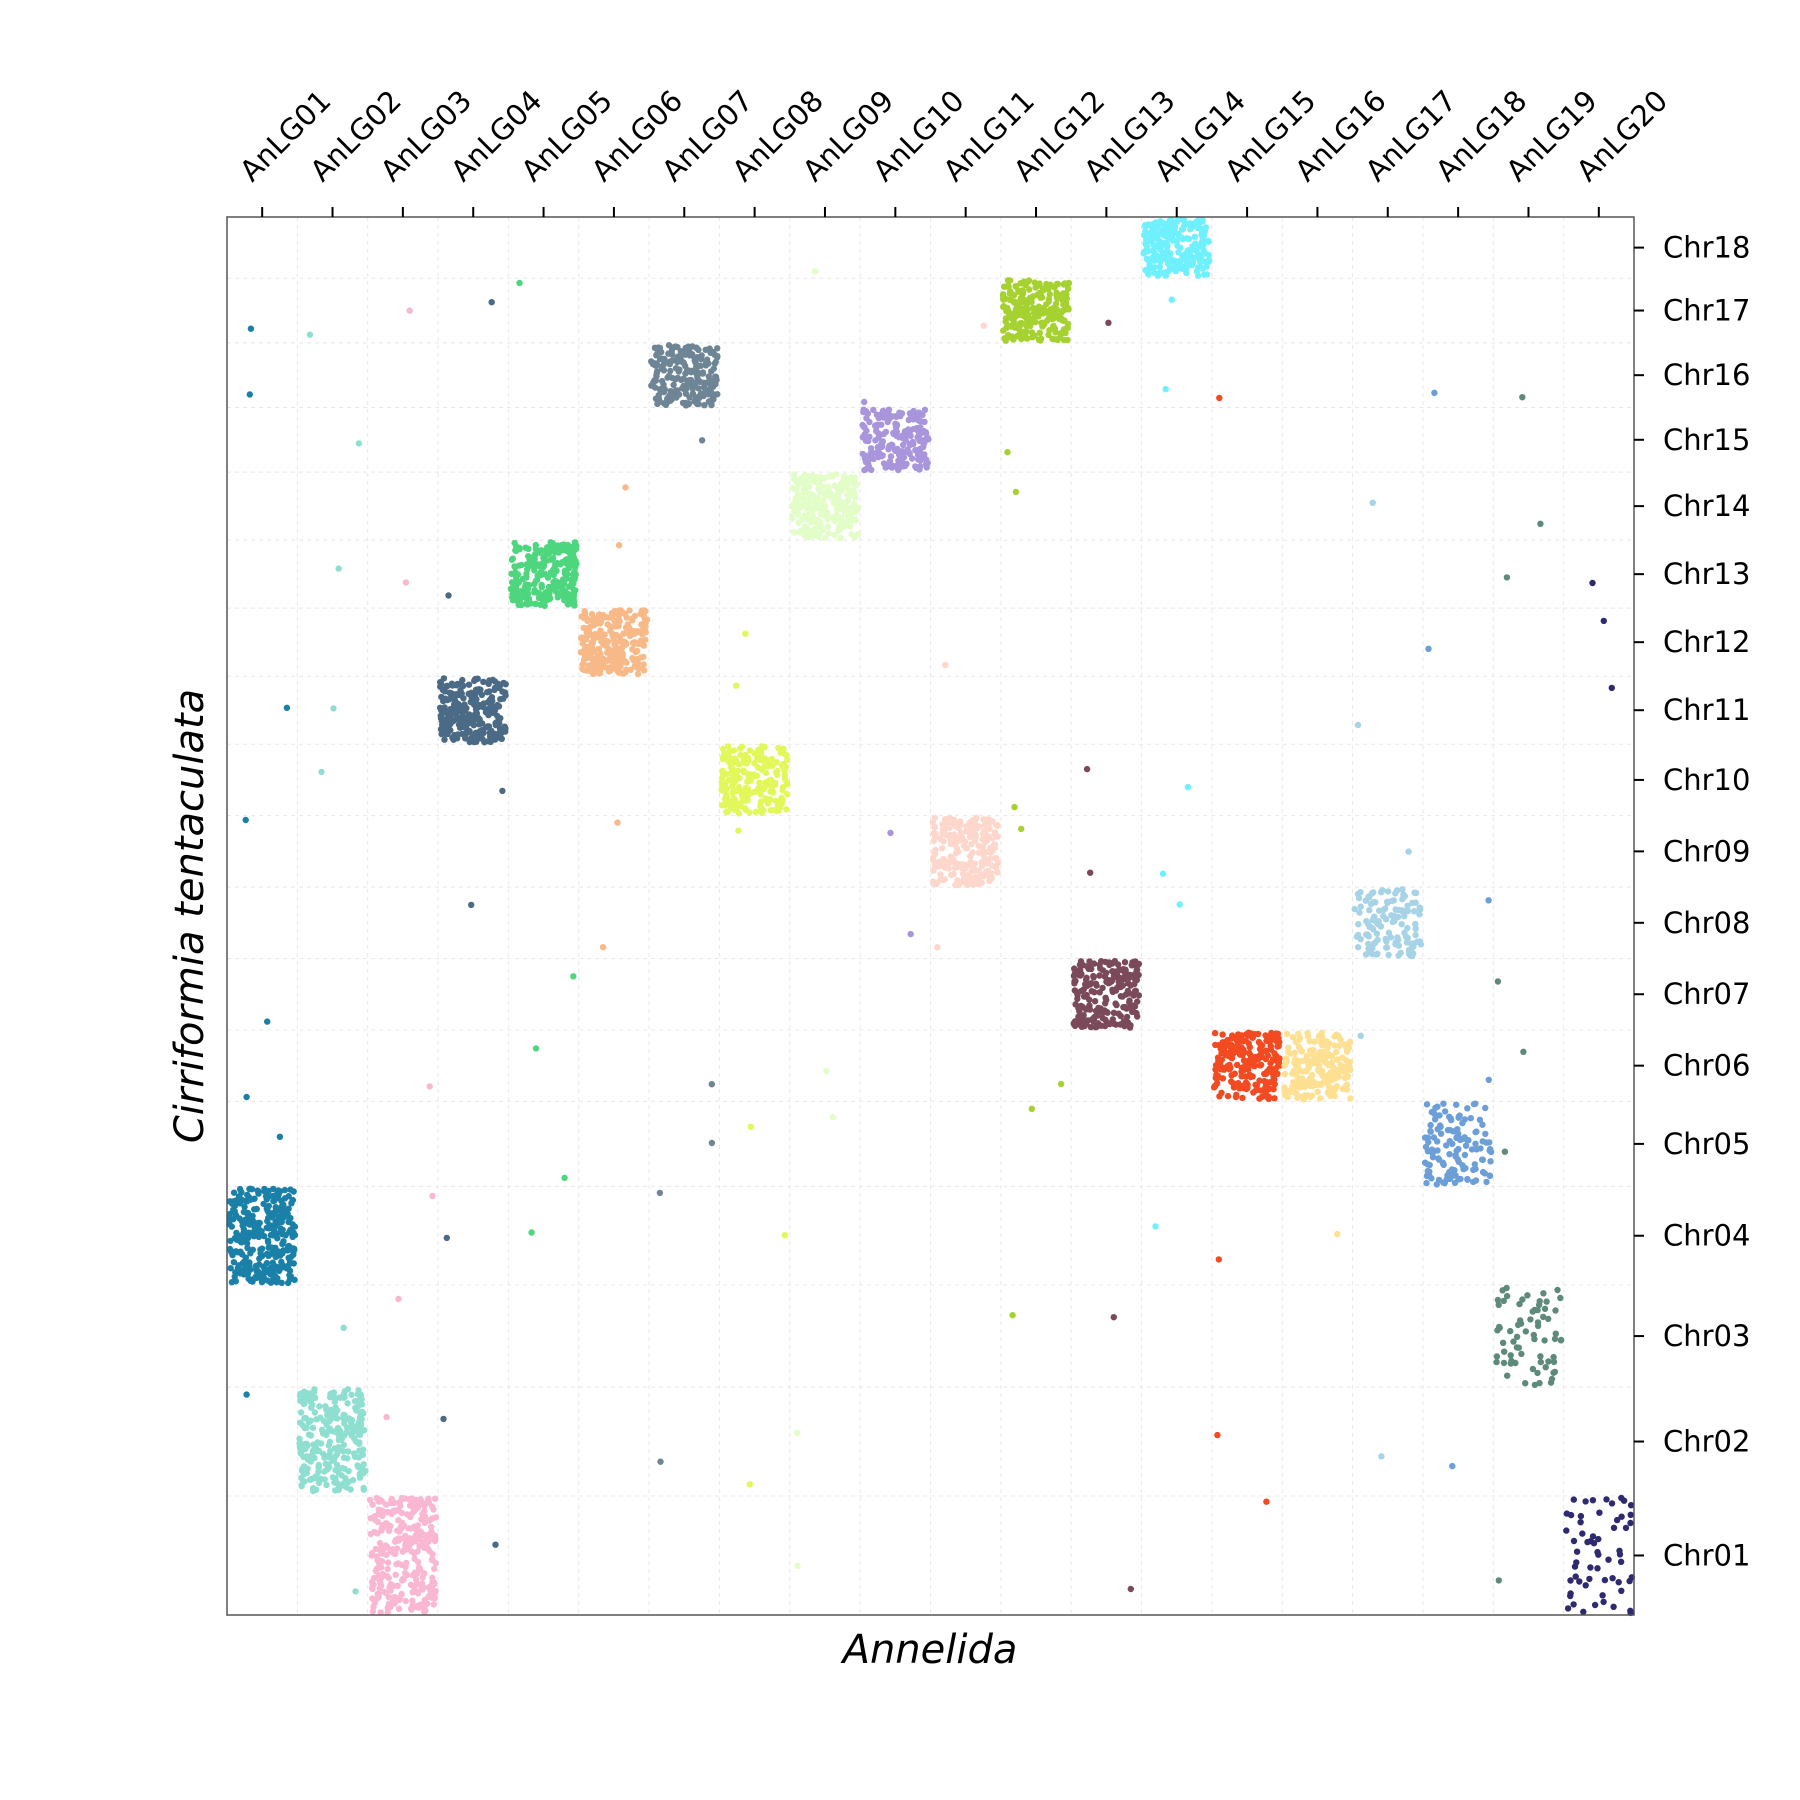 This screenshot has width=1800, height=1800. I want to click on y-tick-label: Chr06, so click(1706, 1066).